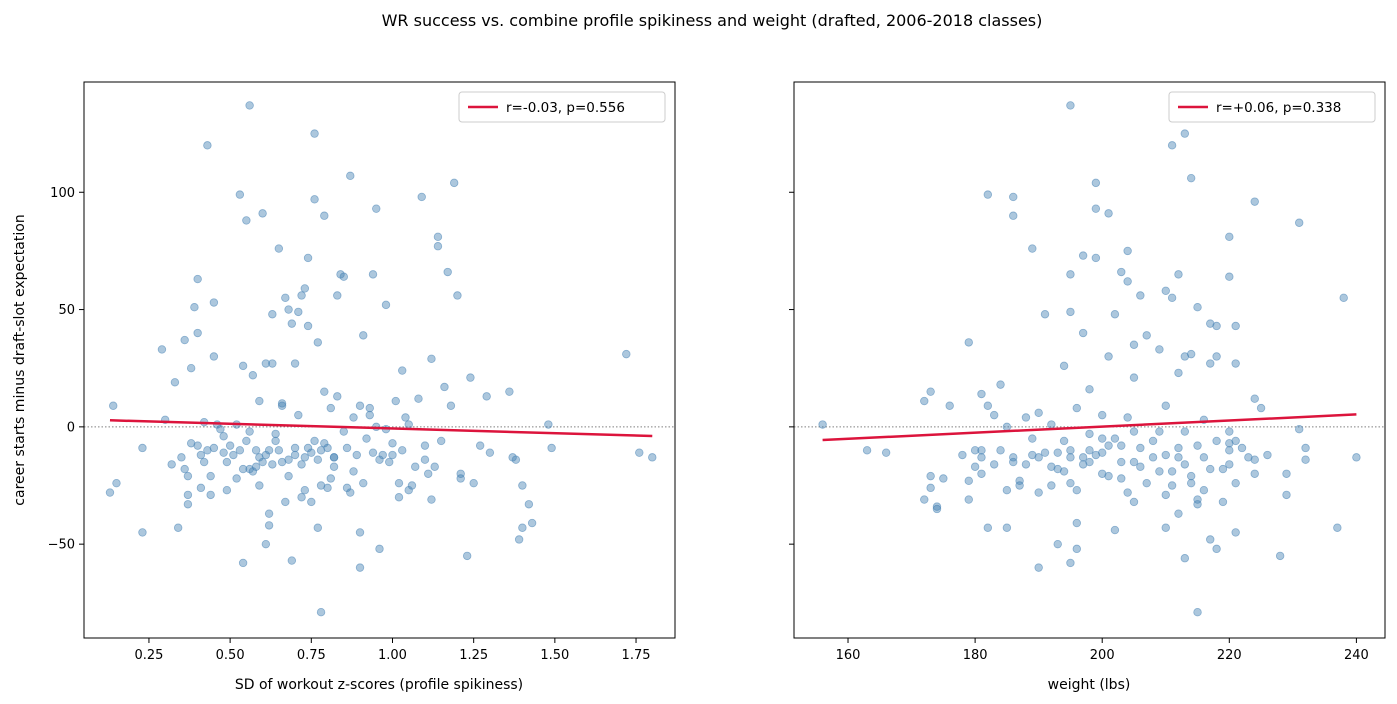 The width and height of the screenshot is (1397, 704). What do you see at coordinates (62, 193) in the screenshot?
I see `left-y-tick-label: 100` at bounding box center [62, 193].